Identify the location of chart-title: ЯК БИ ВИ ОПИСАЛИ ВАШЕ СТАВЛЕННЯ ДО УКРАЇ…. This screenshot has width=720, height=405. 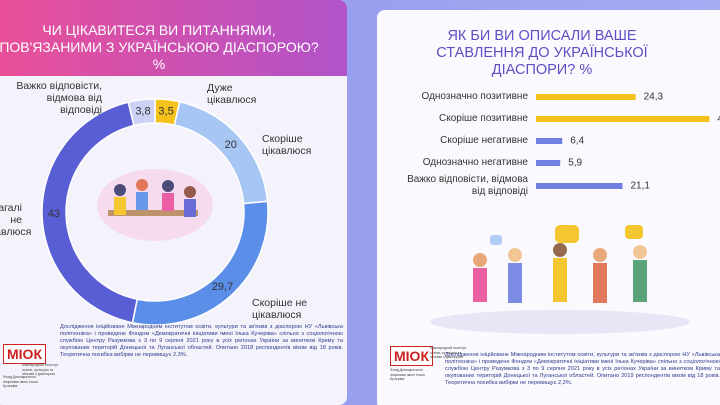
(542, 53).